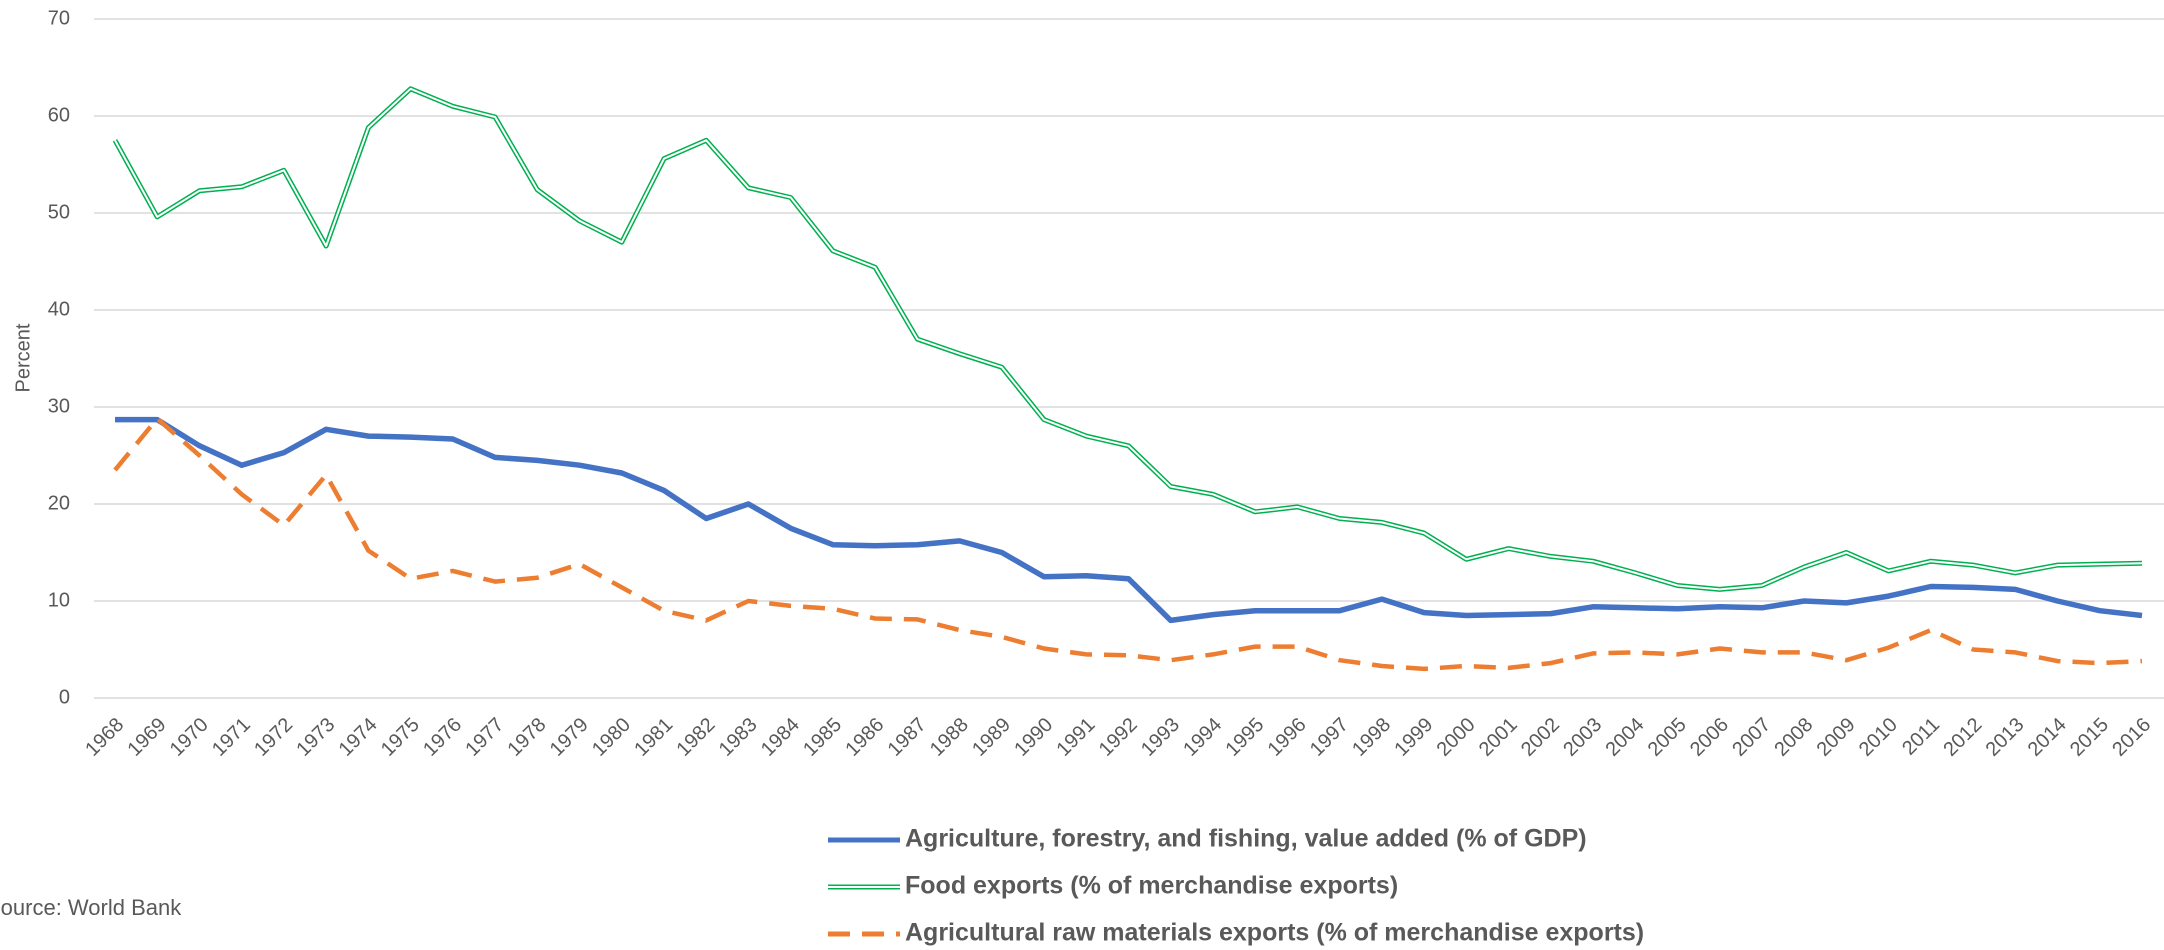  What do you see at coordinates (484, 737) in the screenshot?
I see `x-tick-label: 1977` at bounding box center [484, 737].